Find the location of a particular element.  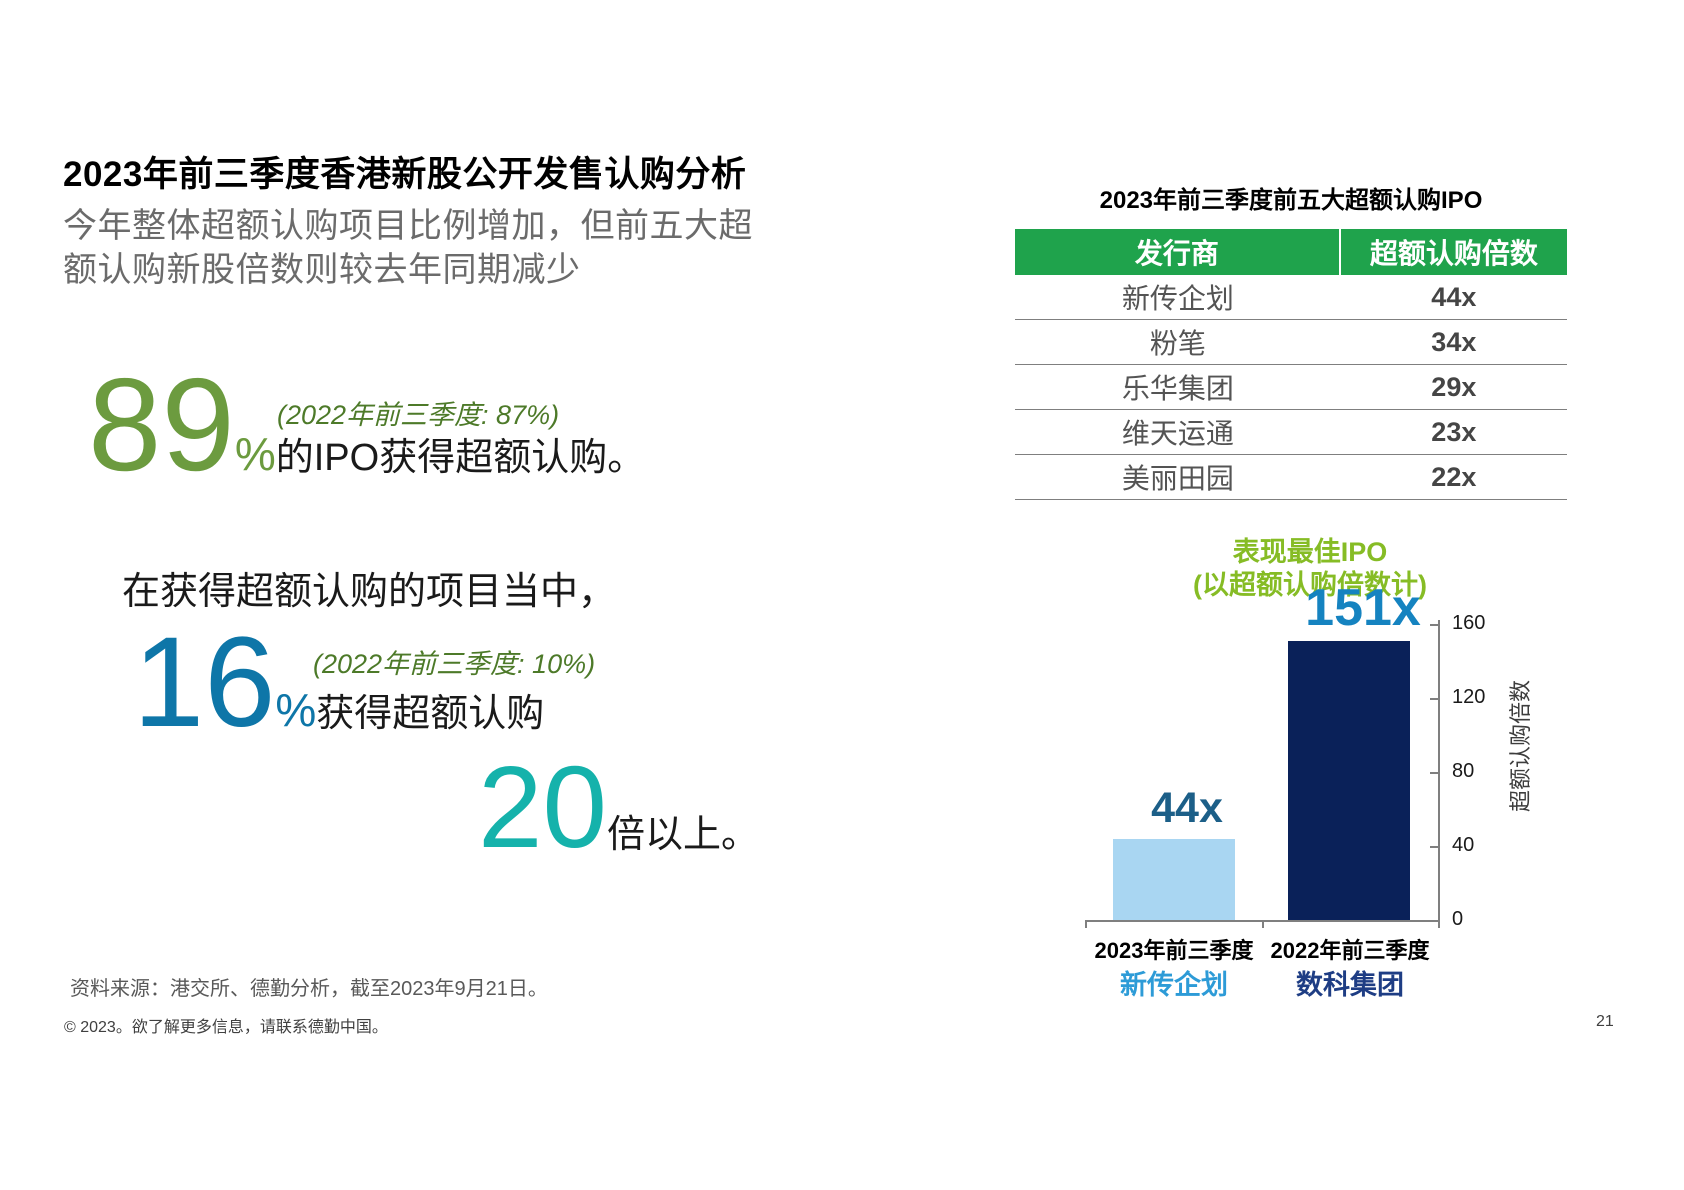

subscription-multiple: 22x is located at coordinates (1454, 476).